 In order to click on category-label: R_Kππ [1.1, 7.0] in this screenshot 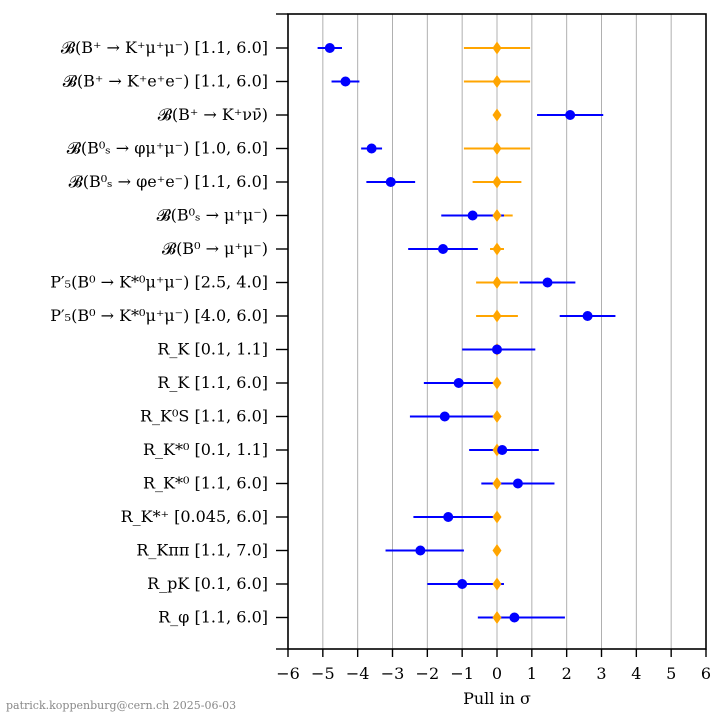, I will do `click(202, 550)`.